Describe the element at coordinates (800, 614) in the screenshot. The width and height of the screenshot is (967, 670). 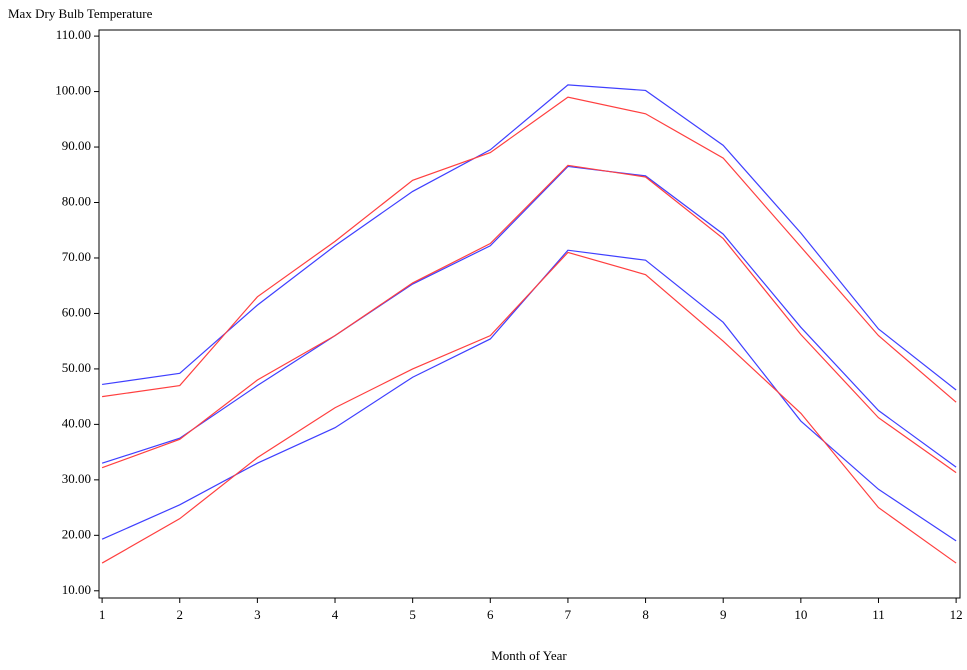
I see `x-tick-label: 10` at that location.